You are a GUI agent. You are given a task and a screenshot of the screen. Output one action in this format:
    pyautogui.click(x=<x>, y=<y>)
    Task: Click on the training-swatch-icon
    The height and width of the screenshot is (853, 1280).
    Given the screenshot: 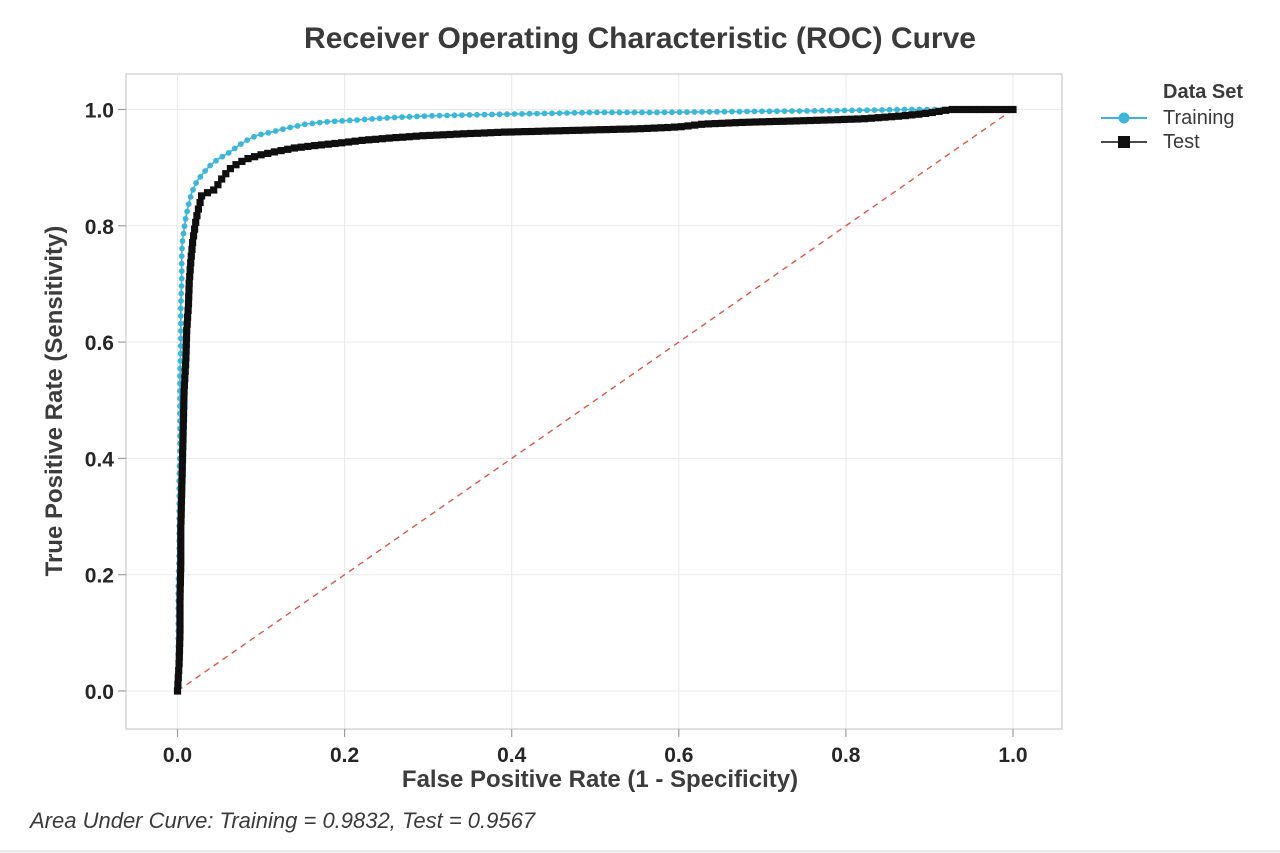 What is the action you would take?
    pyautogui.click(x=1124, y=118)
    